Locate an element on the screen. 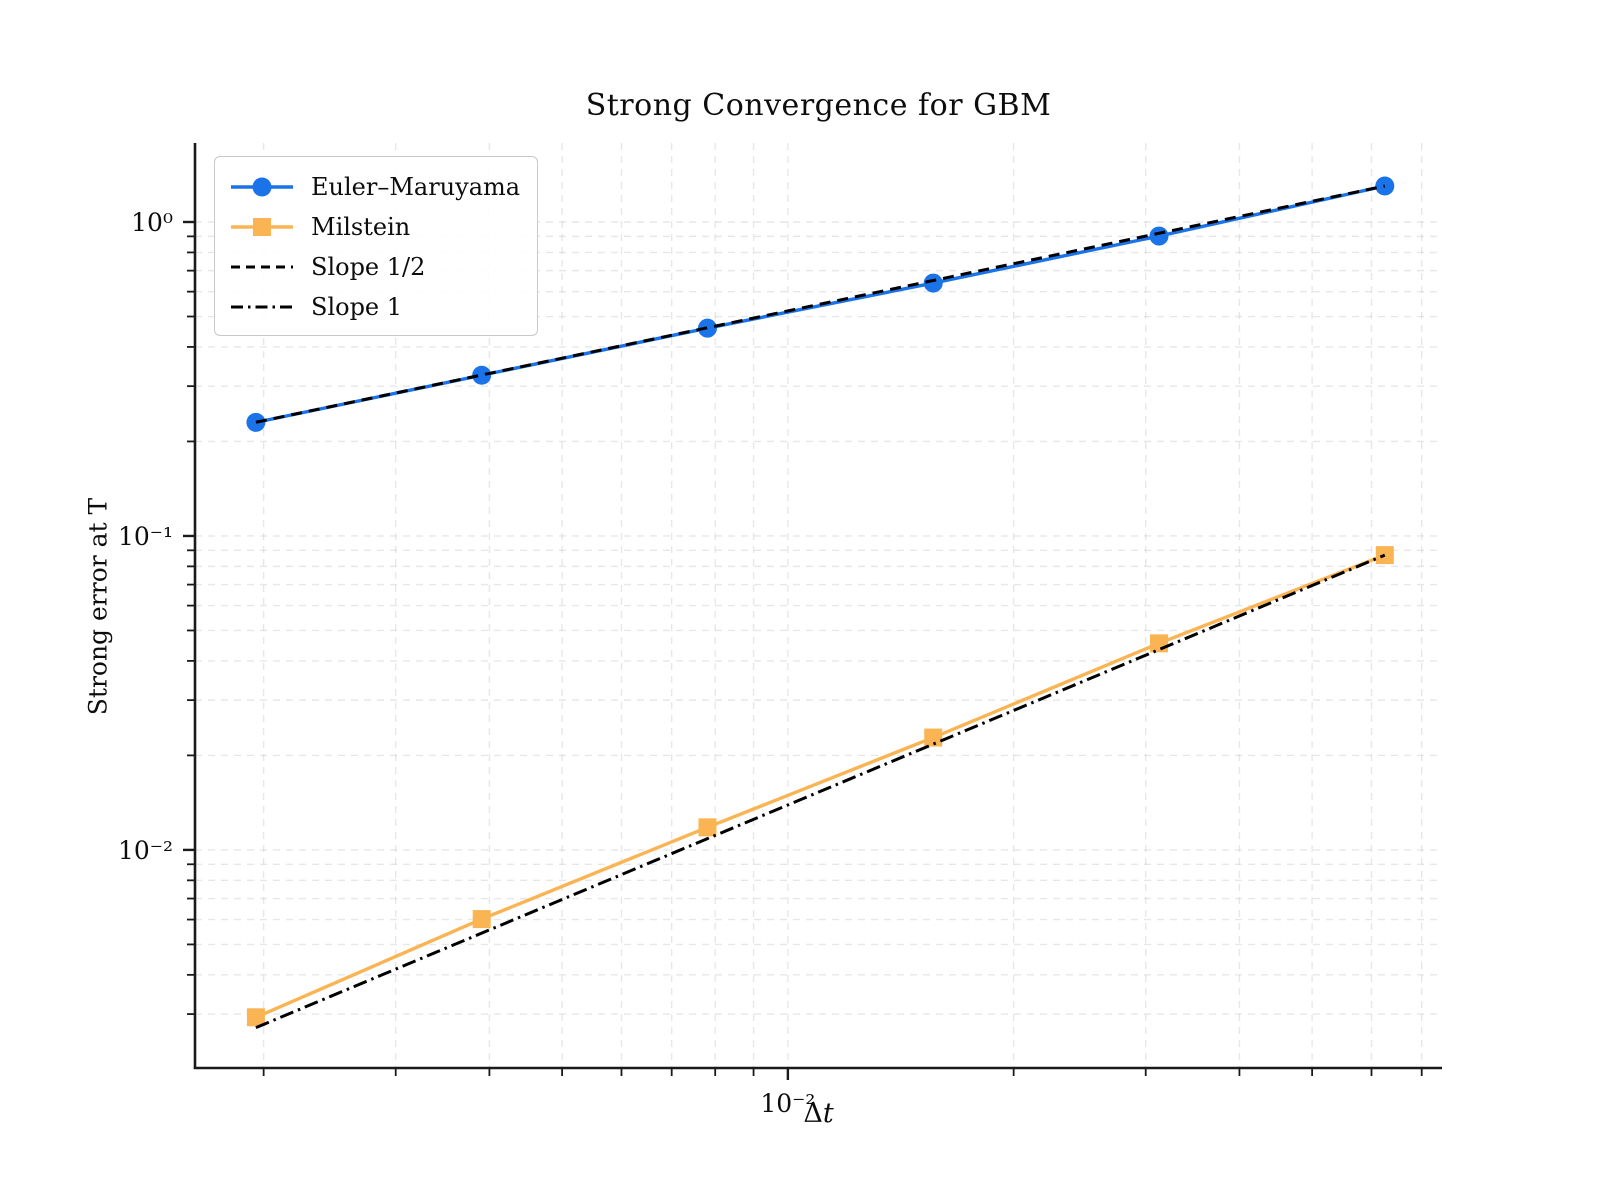 The image size is (1600, 1200). legend-sample-milstein is located at coordinates (262, 227).